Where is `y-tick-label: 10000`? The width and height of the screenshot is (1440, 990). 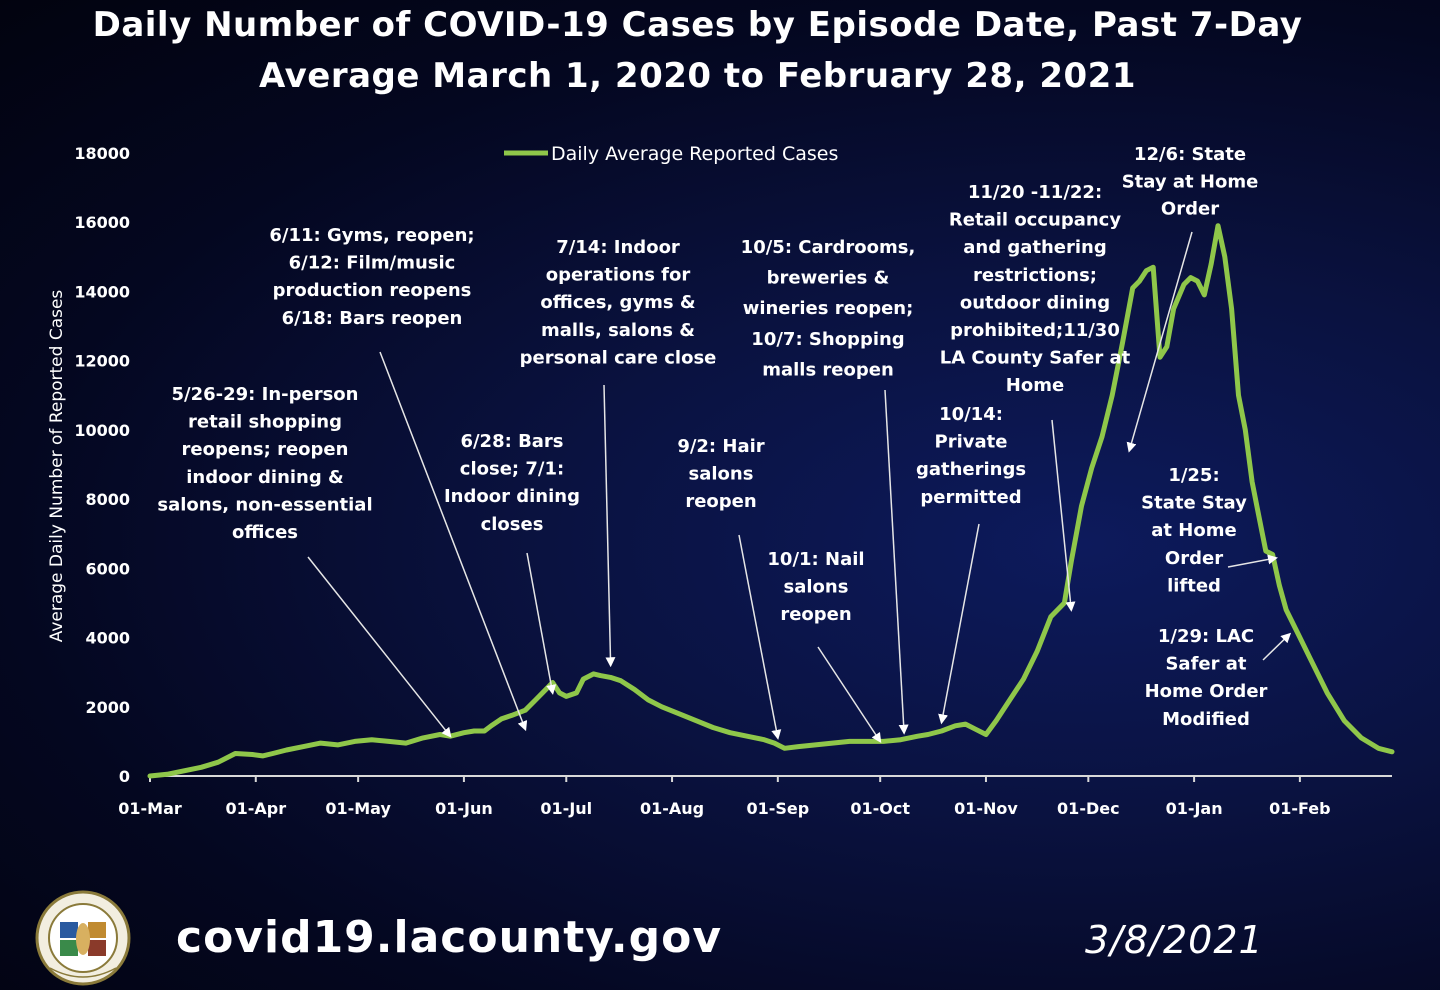
y-tick-label: 10000 is located at coordinates (102, 430).